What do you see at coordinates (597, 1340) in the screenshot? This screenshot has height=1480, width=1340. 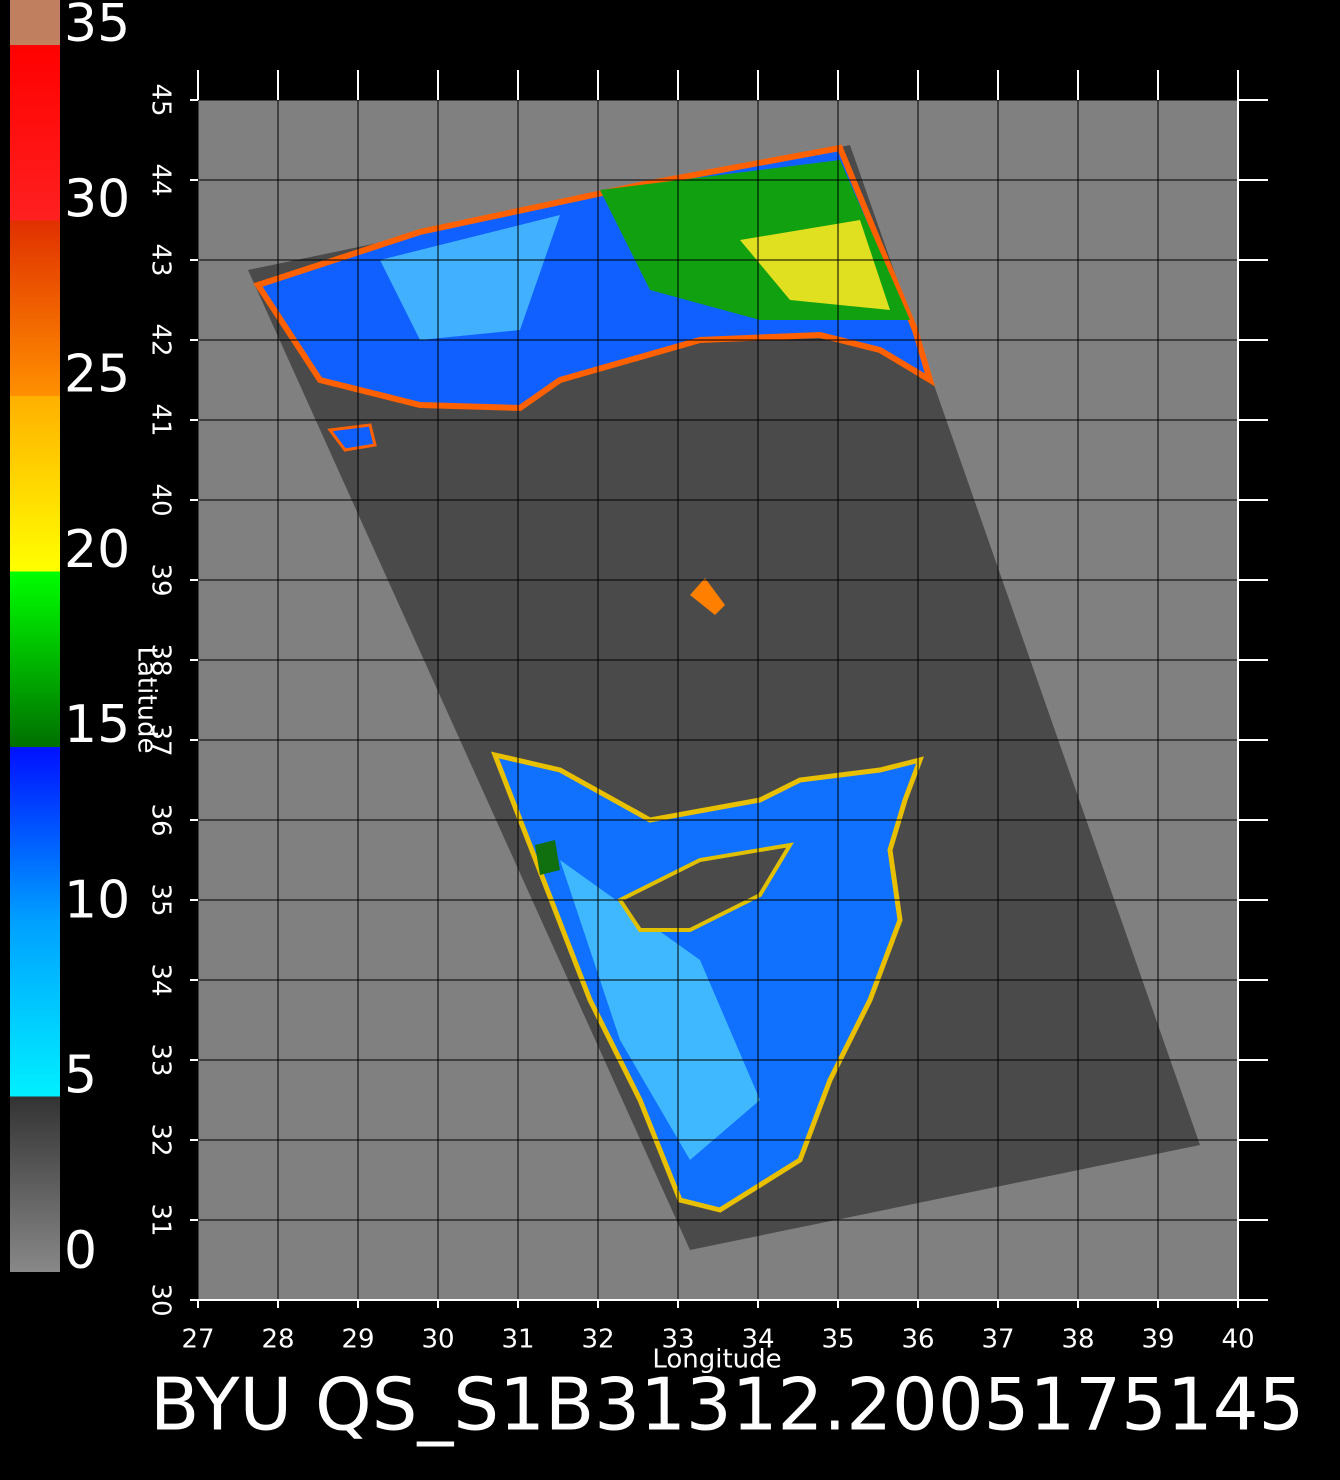 I see `x-tick-label: 32` at bounding box center [597, 1340].